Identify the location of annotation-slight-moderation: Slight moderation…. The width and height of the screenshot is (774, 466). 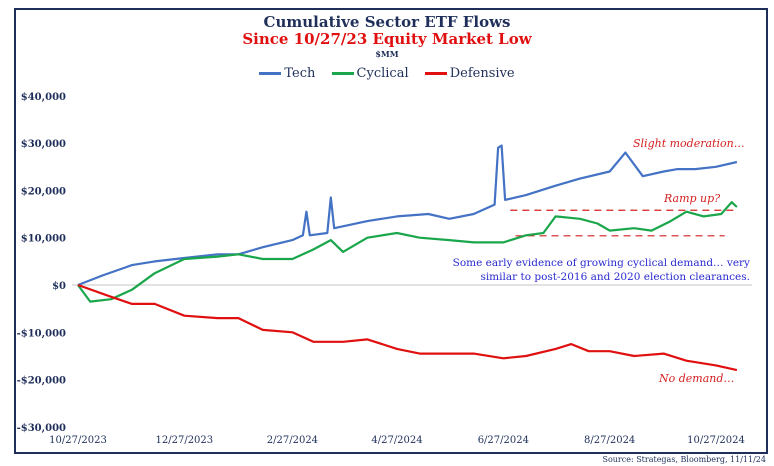
(689, 143).